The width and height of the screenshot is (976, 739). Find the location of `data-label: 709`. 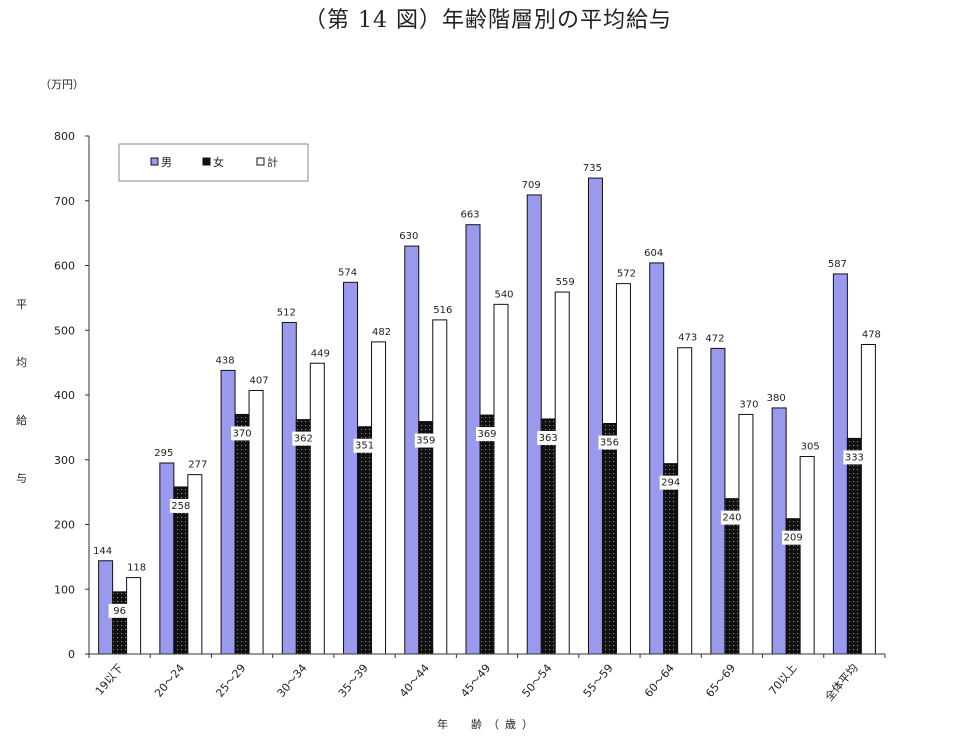

data-label: 709 is located at coordinates (531, 185).